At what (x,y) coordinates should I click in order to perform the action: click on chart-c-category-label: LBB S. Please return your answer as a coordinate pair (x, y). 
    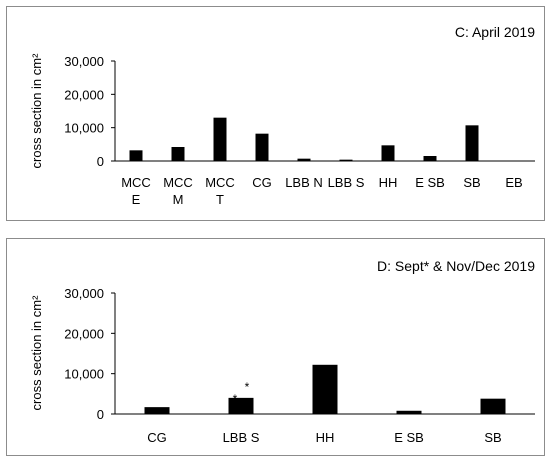
    Looking at the image, I should click on (346, 182).